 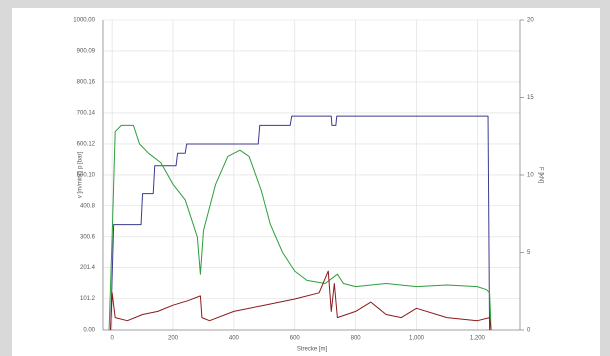 What do you see at coordinates (530, 98) in the screenshot?
I see `y2-tick-label: 15` at bounding box center [530, 98].